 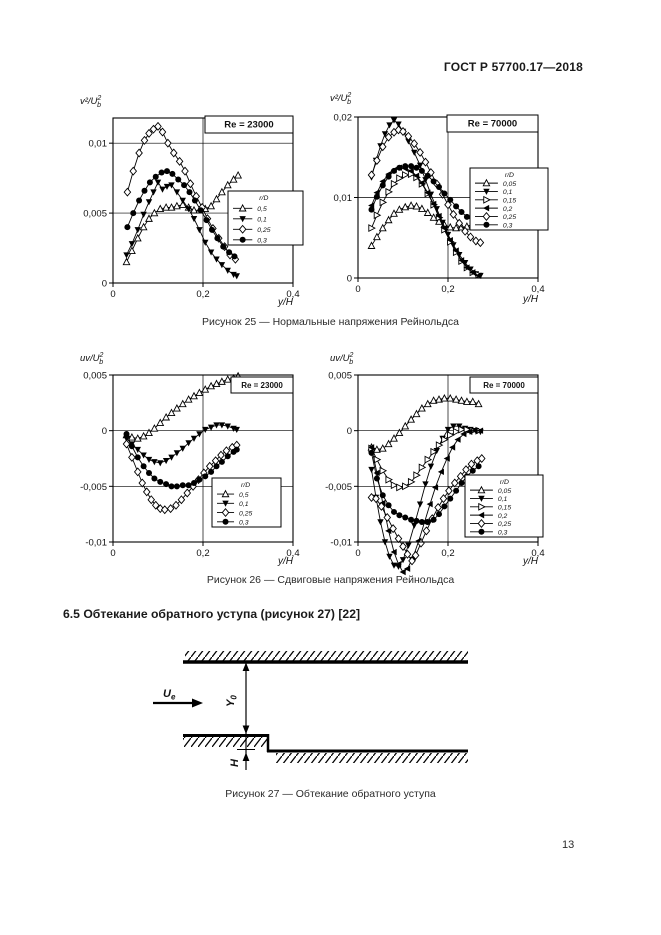 What do you see at coordinates (568, 845) in the screenshot?
I see `page-number: 13` at bounding box center [568, 845].